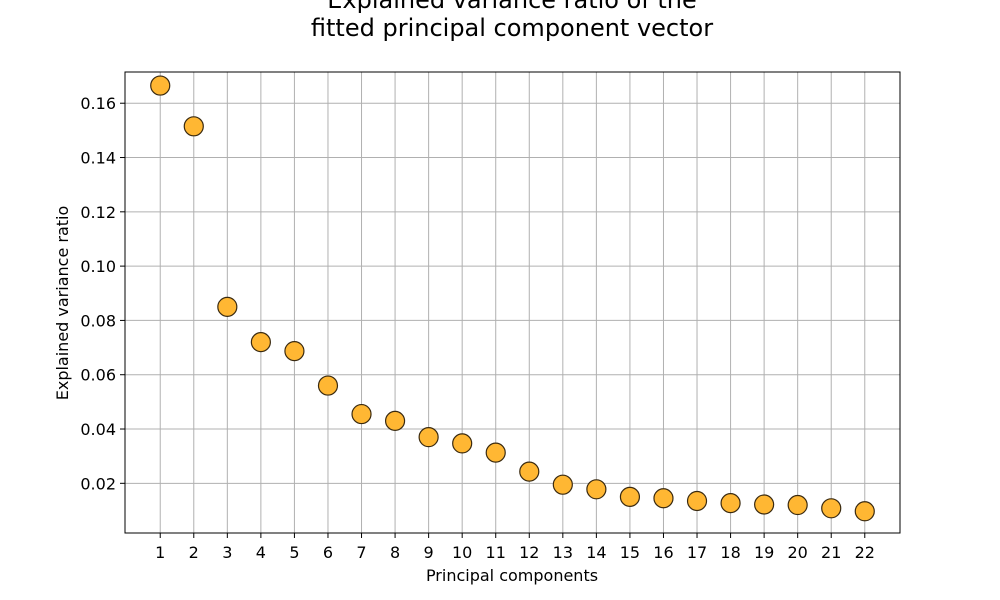 The image size is (1000, 600). What do you see at coordinates (697, 552) in the screenshot?
I see `x-tick-label: 17` at bounding box center [697, 552].